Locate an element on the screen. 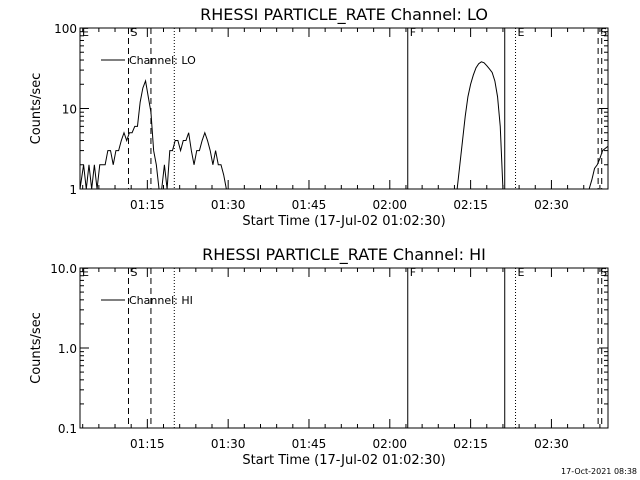 The height and width of the screenshot is (480, 640). chart-title: RHESSI PARTICLE_RATE Channel: LO is located at coordinates (344, 15).